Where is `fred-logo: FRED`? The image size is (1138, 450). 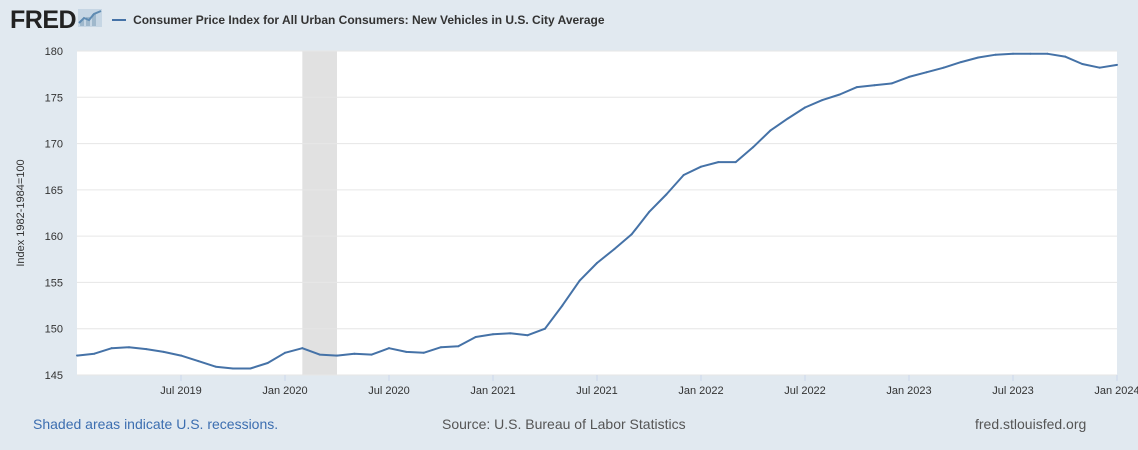 fred-logo: FRED is located at coordinates (56, 20).